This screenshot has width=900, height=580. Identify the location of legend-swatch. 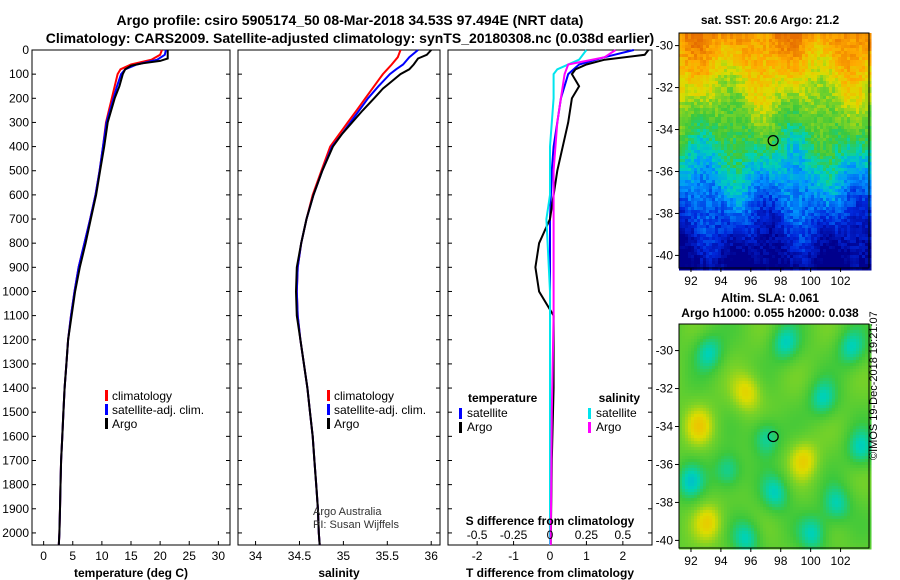
(328, 423).